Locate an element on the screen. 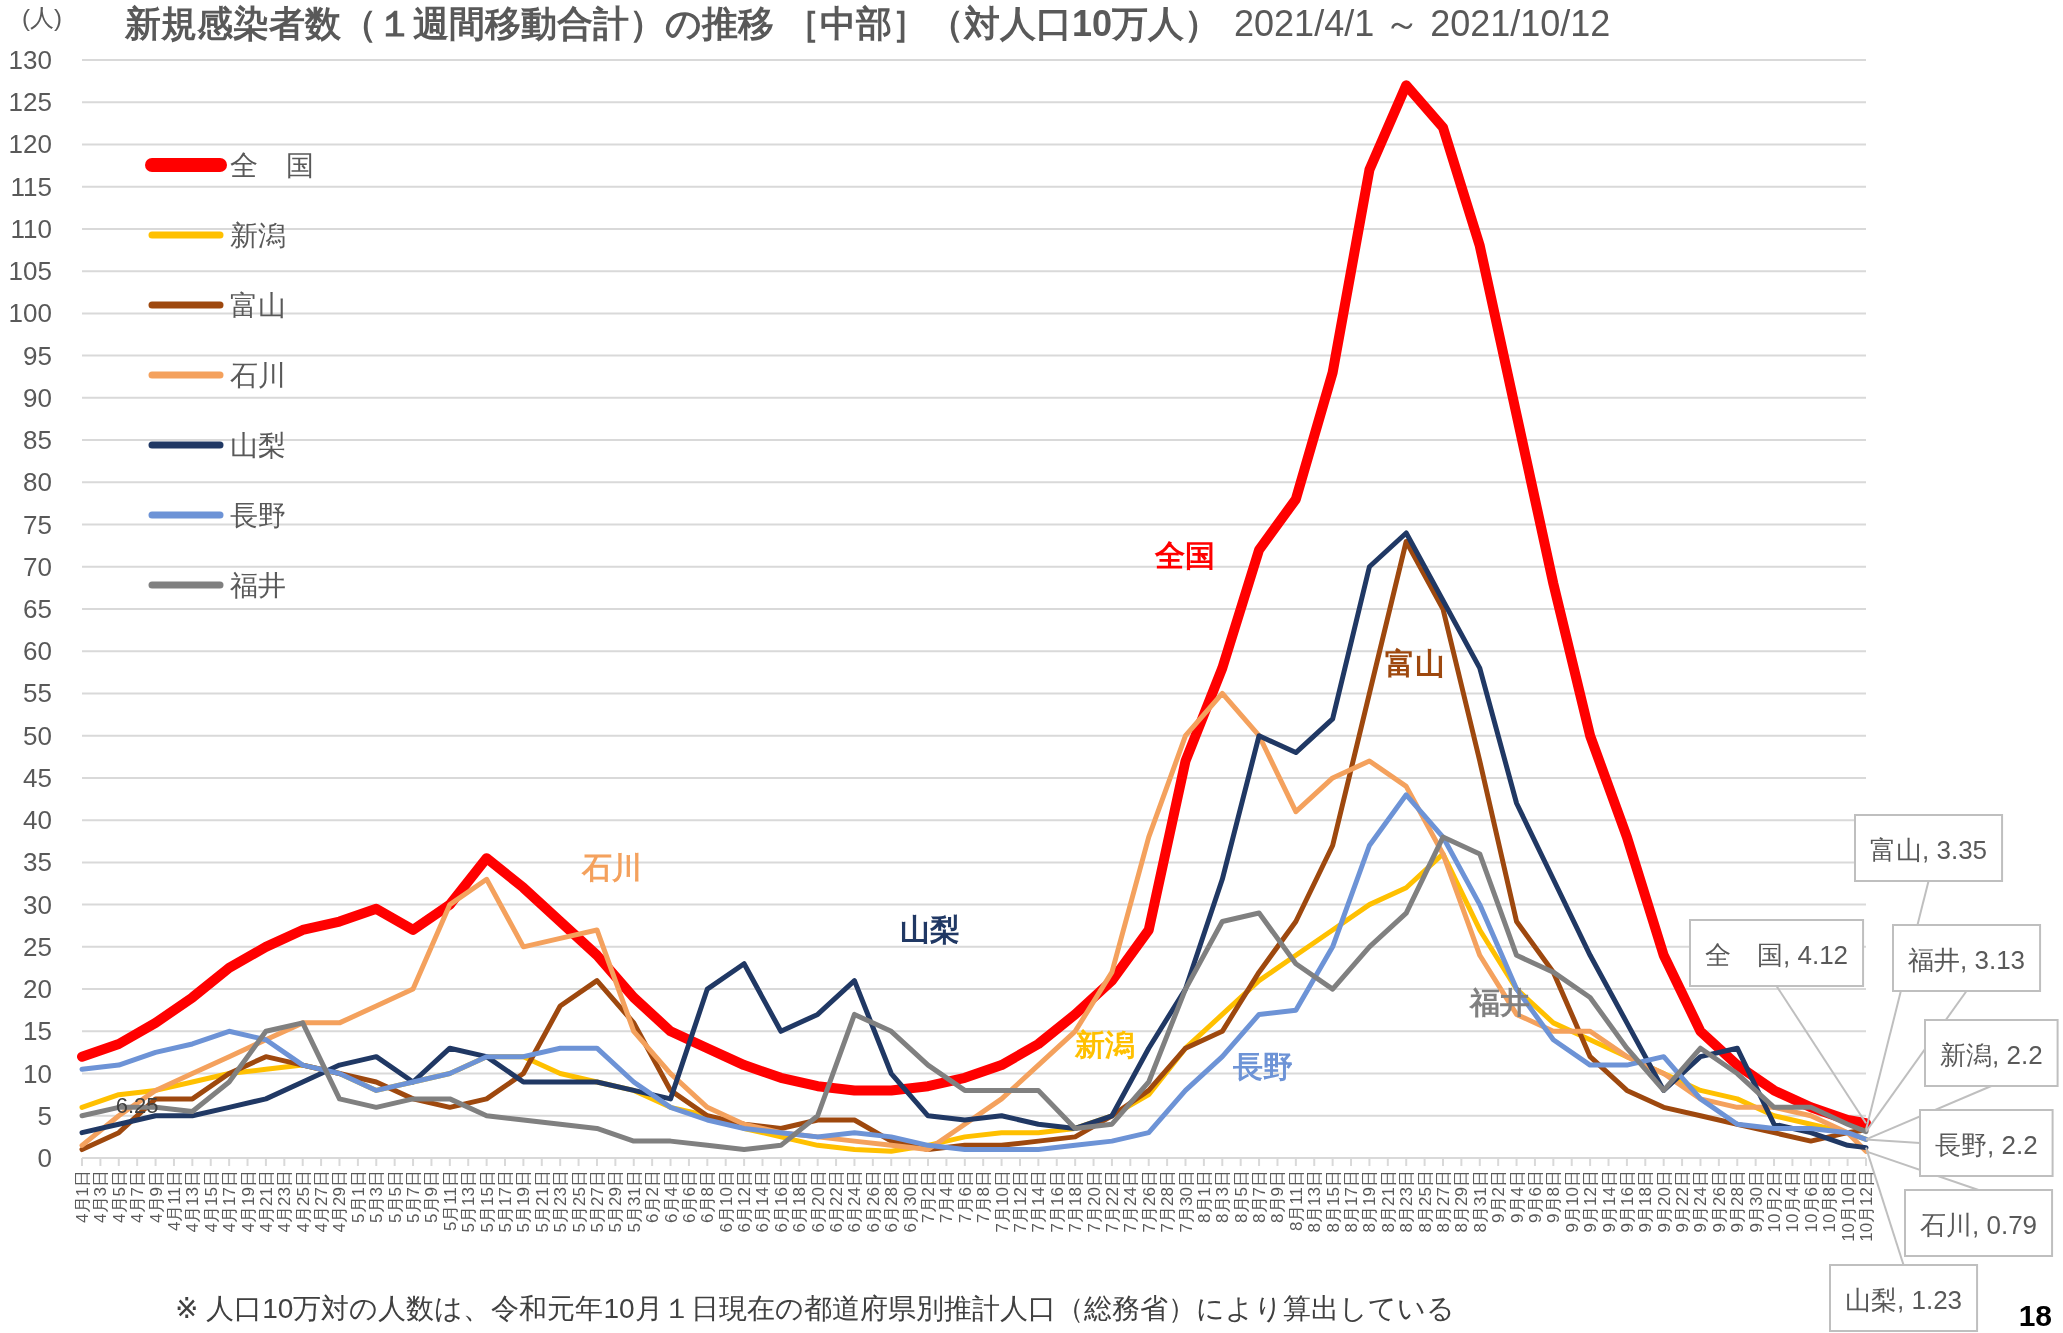 The height and width of the screenshot is (1333, 2063). x-tick-label: 8月23日 is located at coordinates (1407, 1201).